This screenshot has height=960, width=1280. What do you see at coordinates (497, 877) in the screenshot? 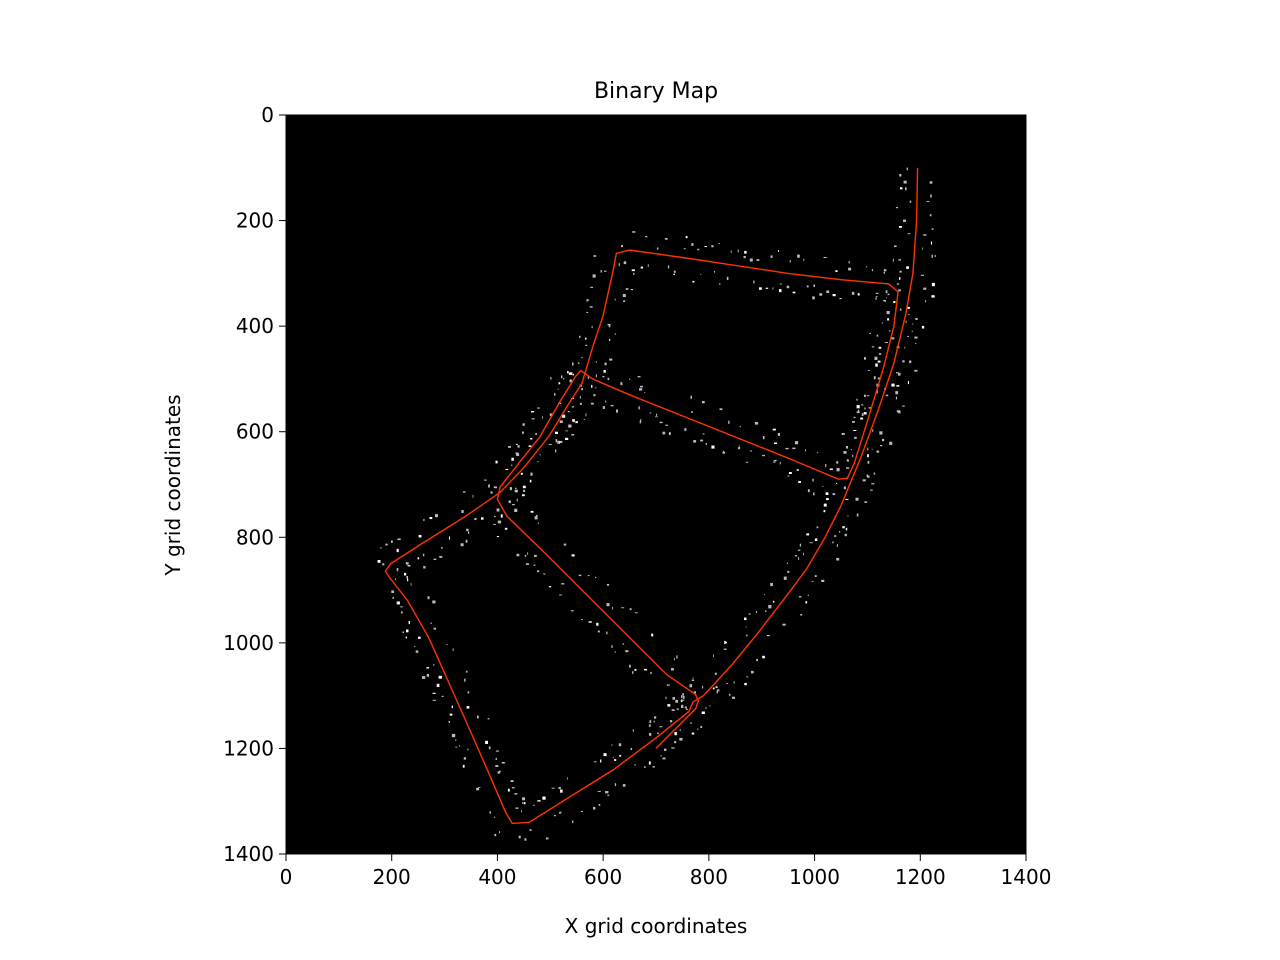
I see `x-tick-label: 400` at bounding box center [497, 877].